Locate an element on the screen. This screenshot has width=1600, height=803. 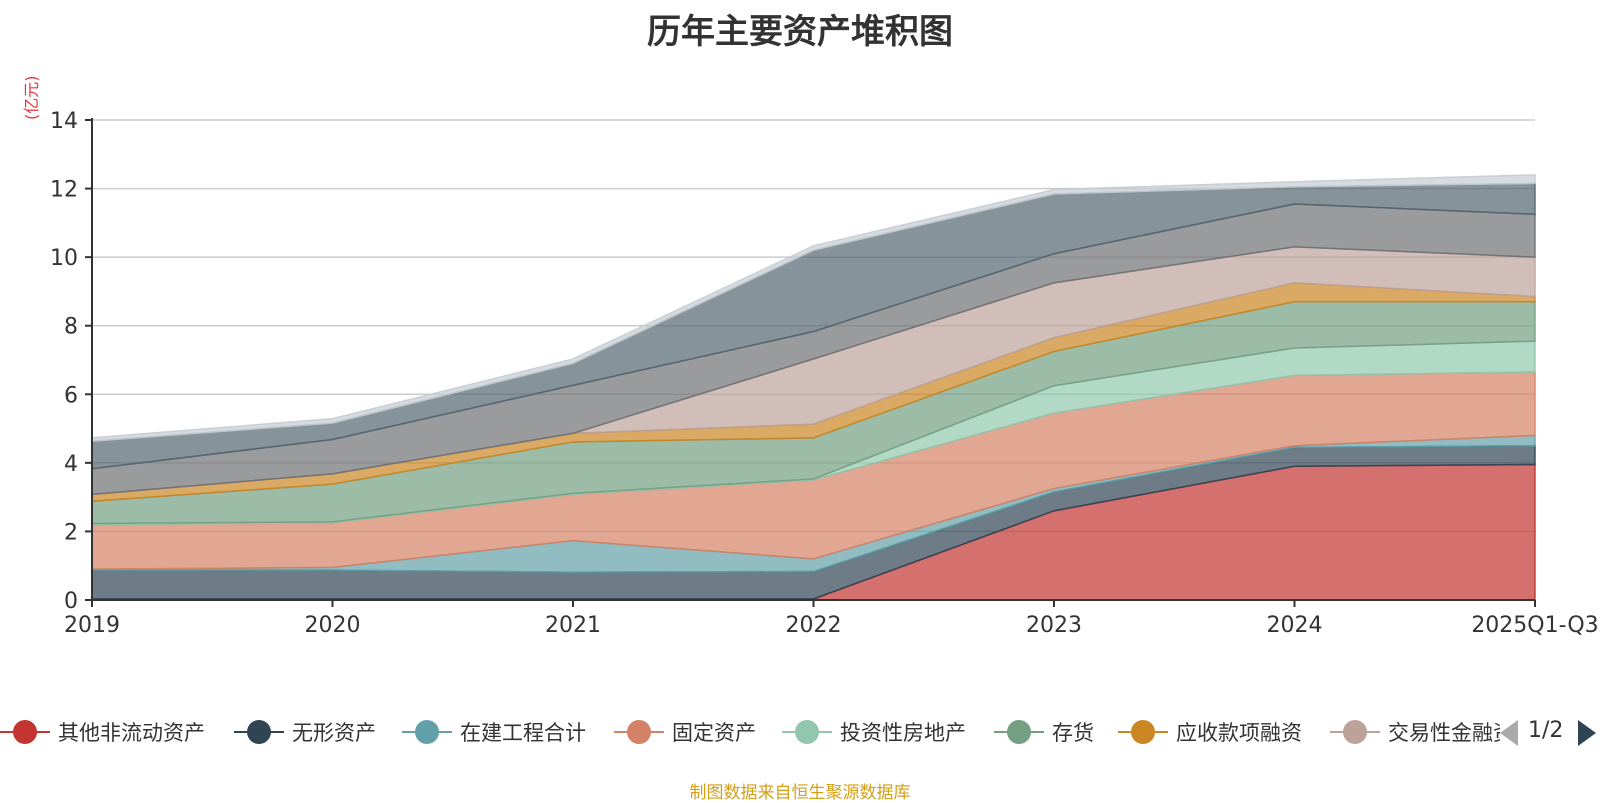
legend-item: 在建工程合计 is located at coordinates (494, 732).